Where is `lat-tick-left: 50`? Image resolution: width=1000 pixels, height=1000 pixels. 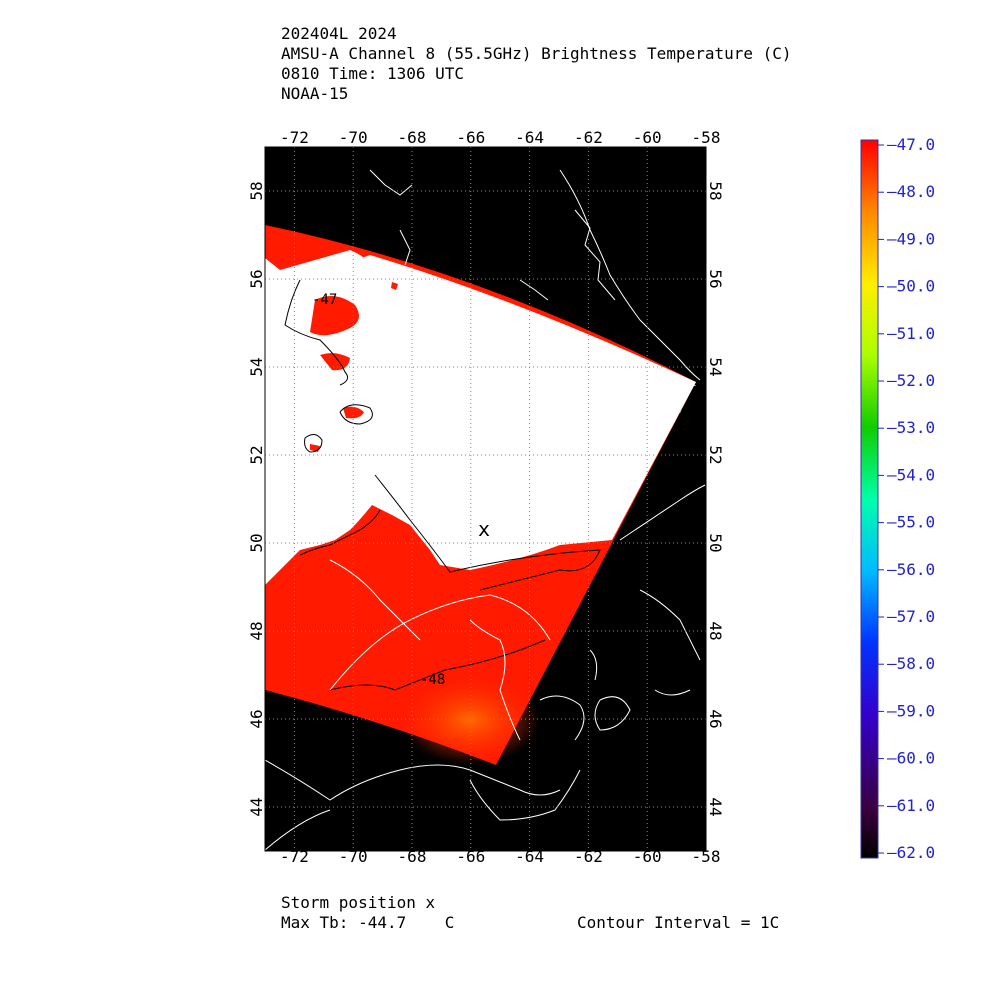
lat-tick-left: 50 is located at coordinates (256, 542).